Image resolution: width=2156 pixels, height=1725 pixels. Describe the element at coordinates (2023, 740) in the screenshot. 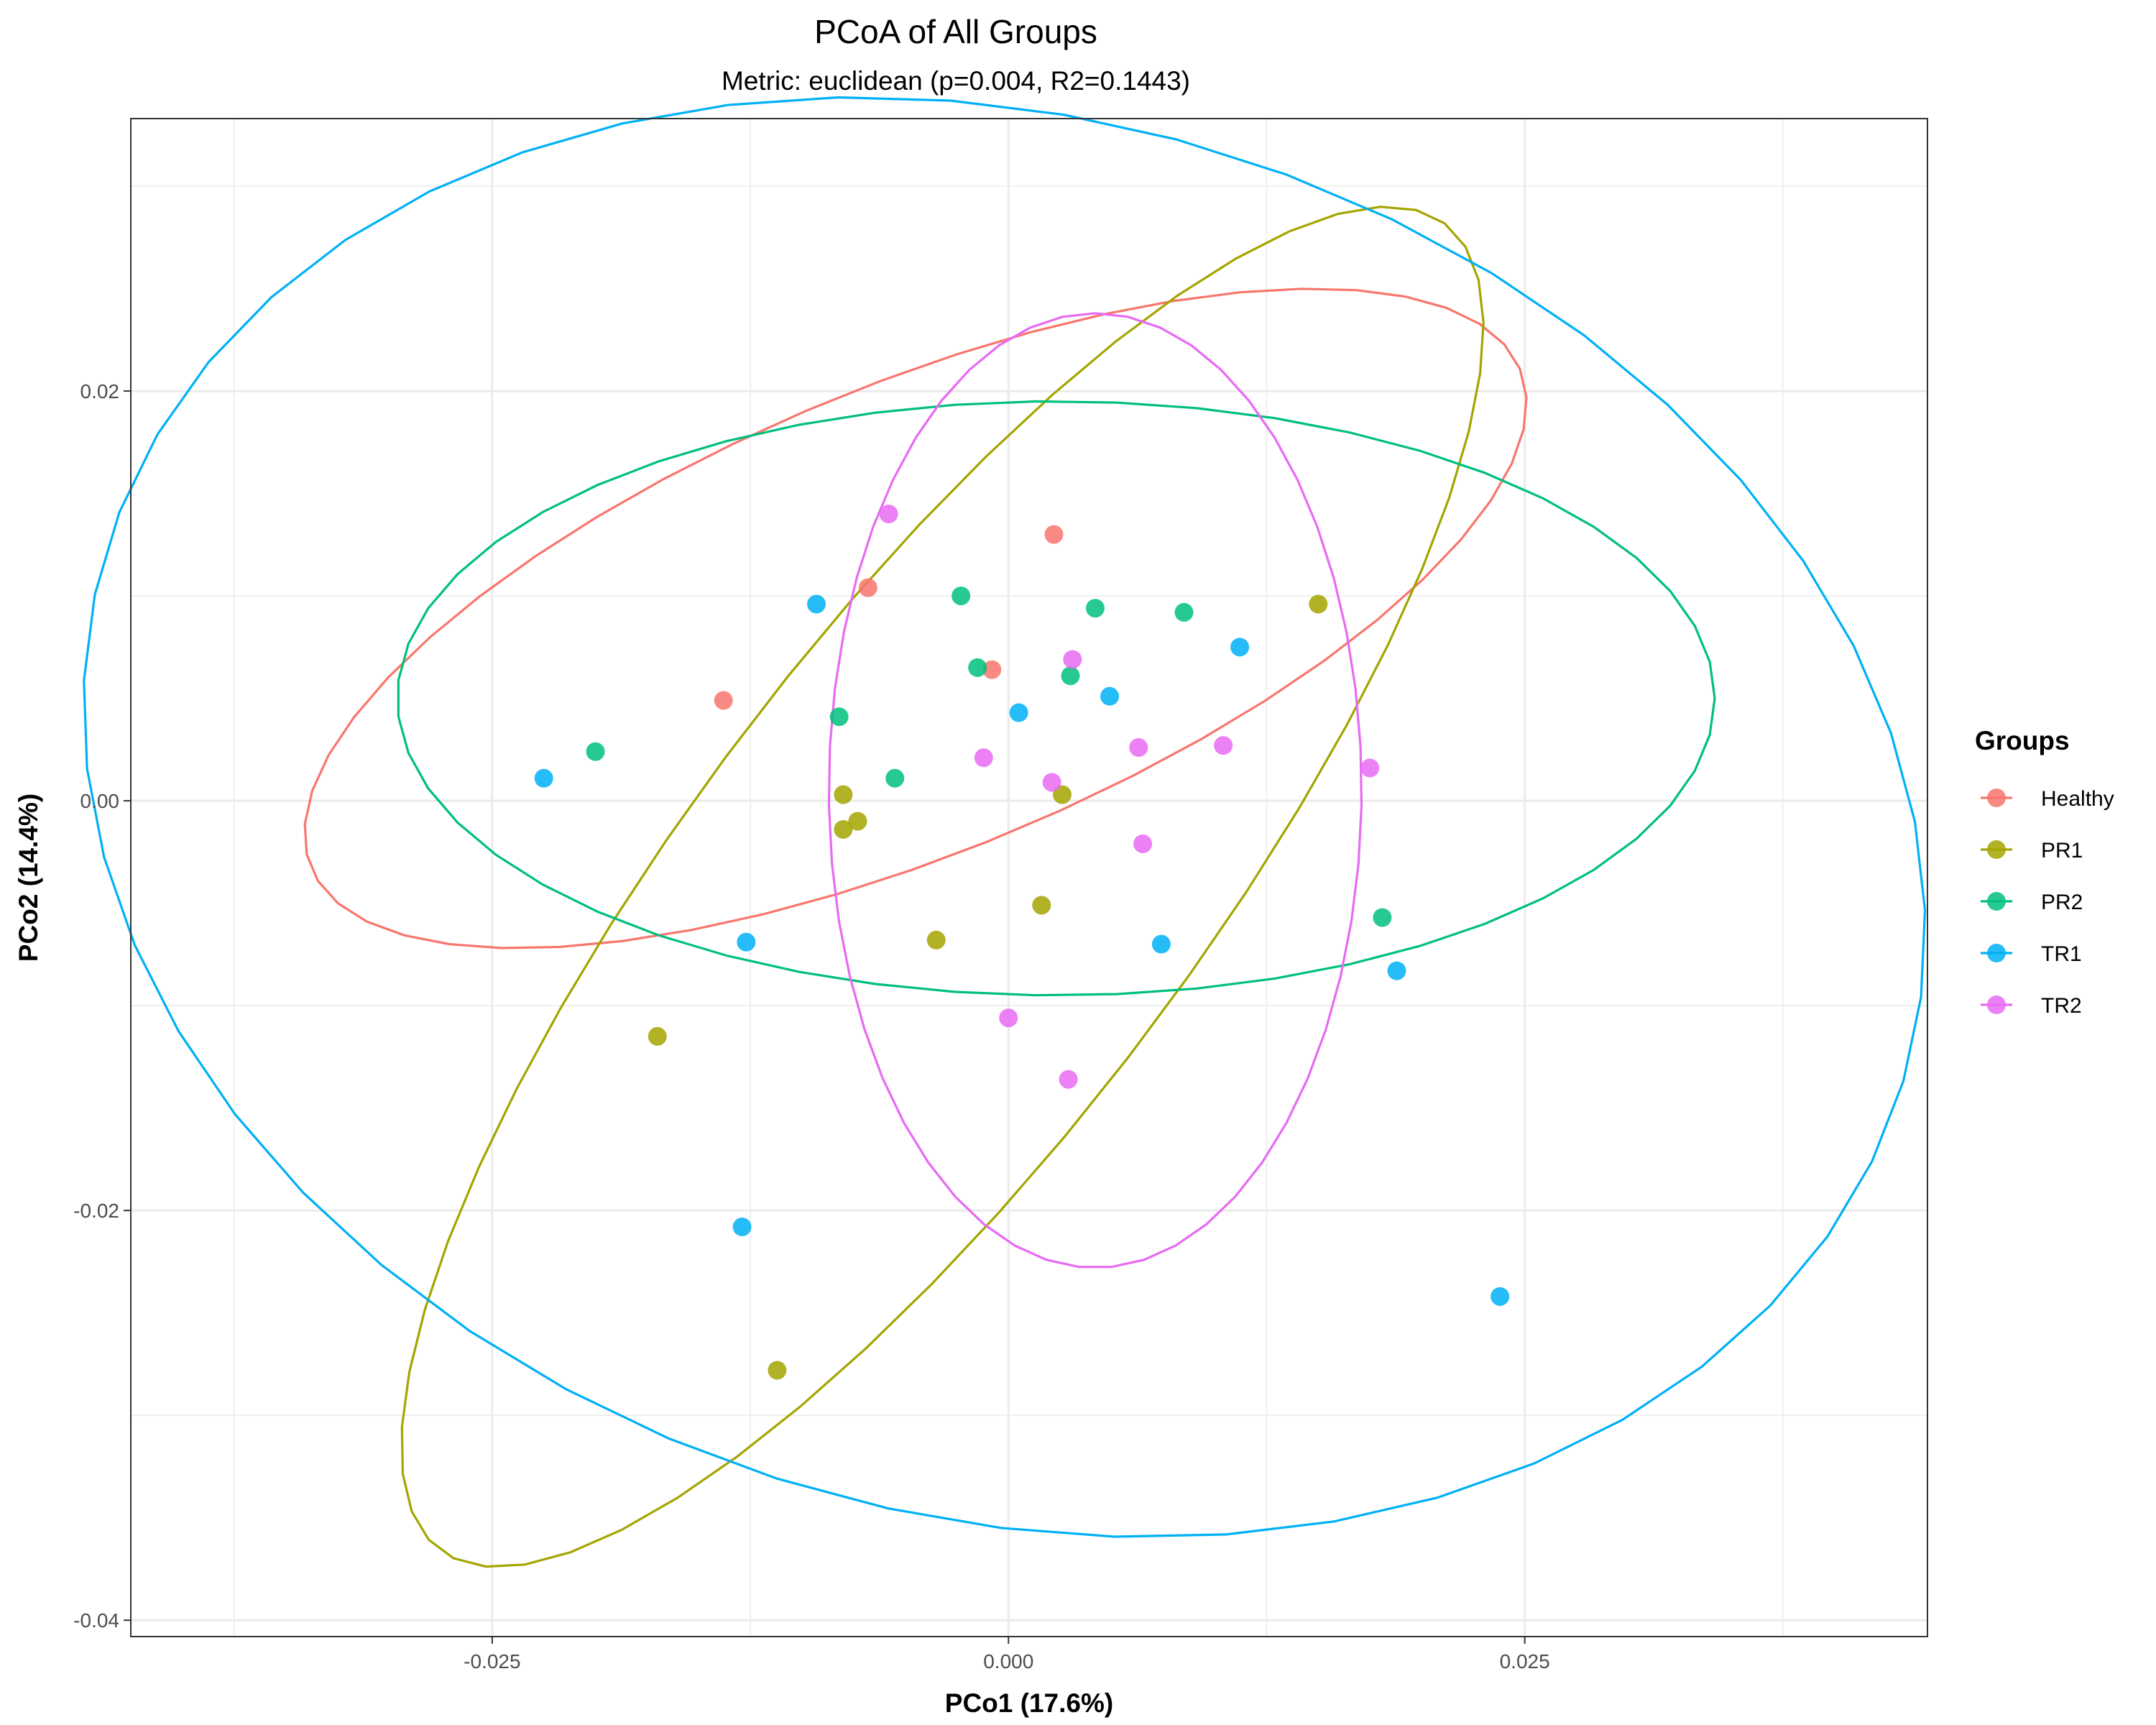

I see `legend-title: Groups` at that location.